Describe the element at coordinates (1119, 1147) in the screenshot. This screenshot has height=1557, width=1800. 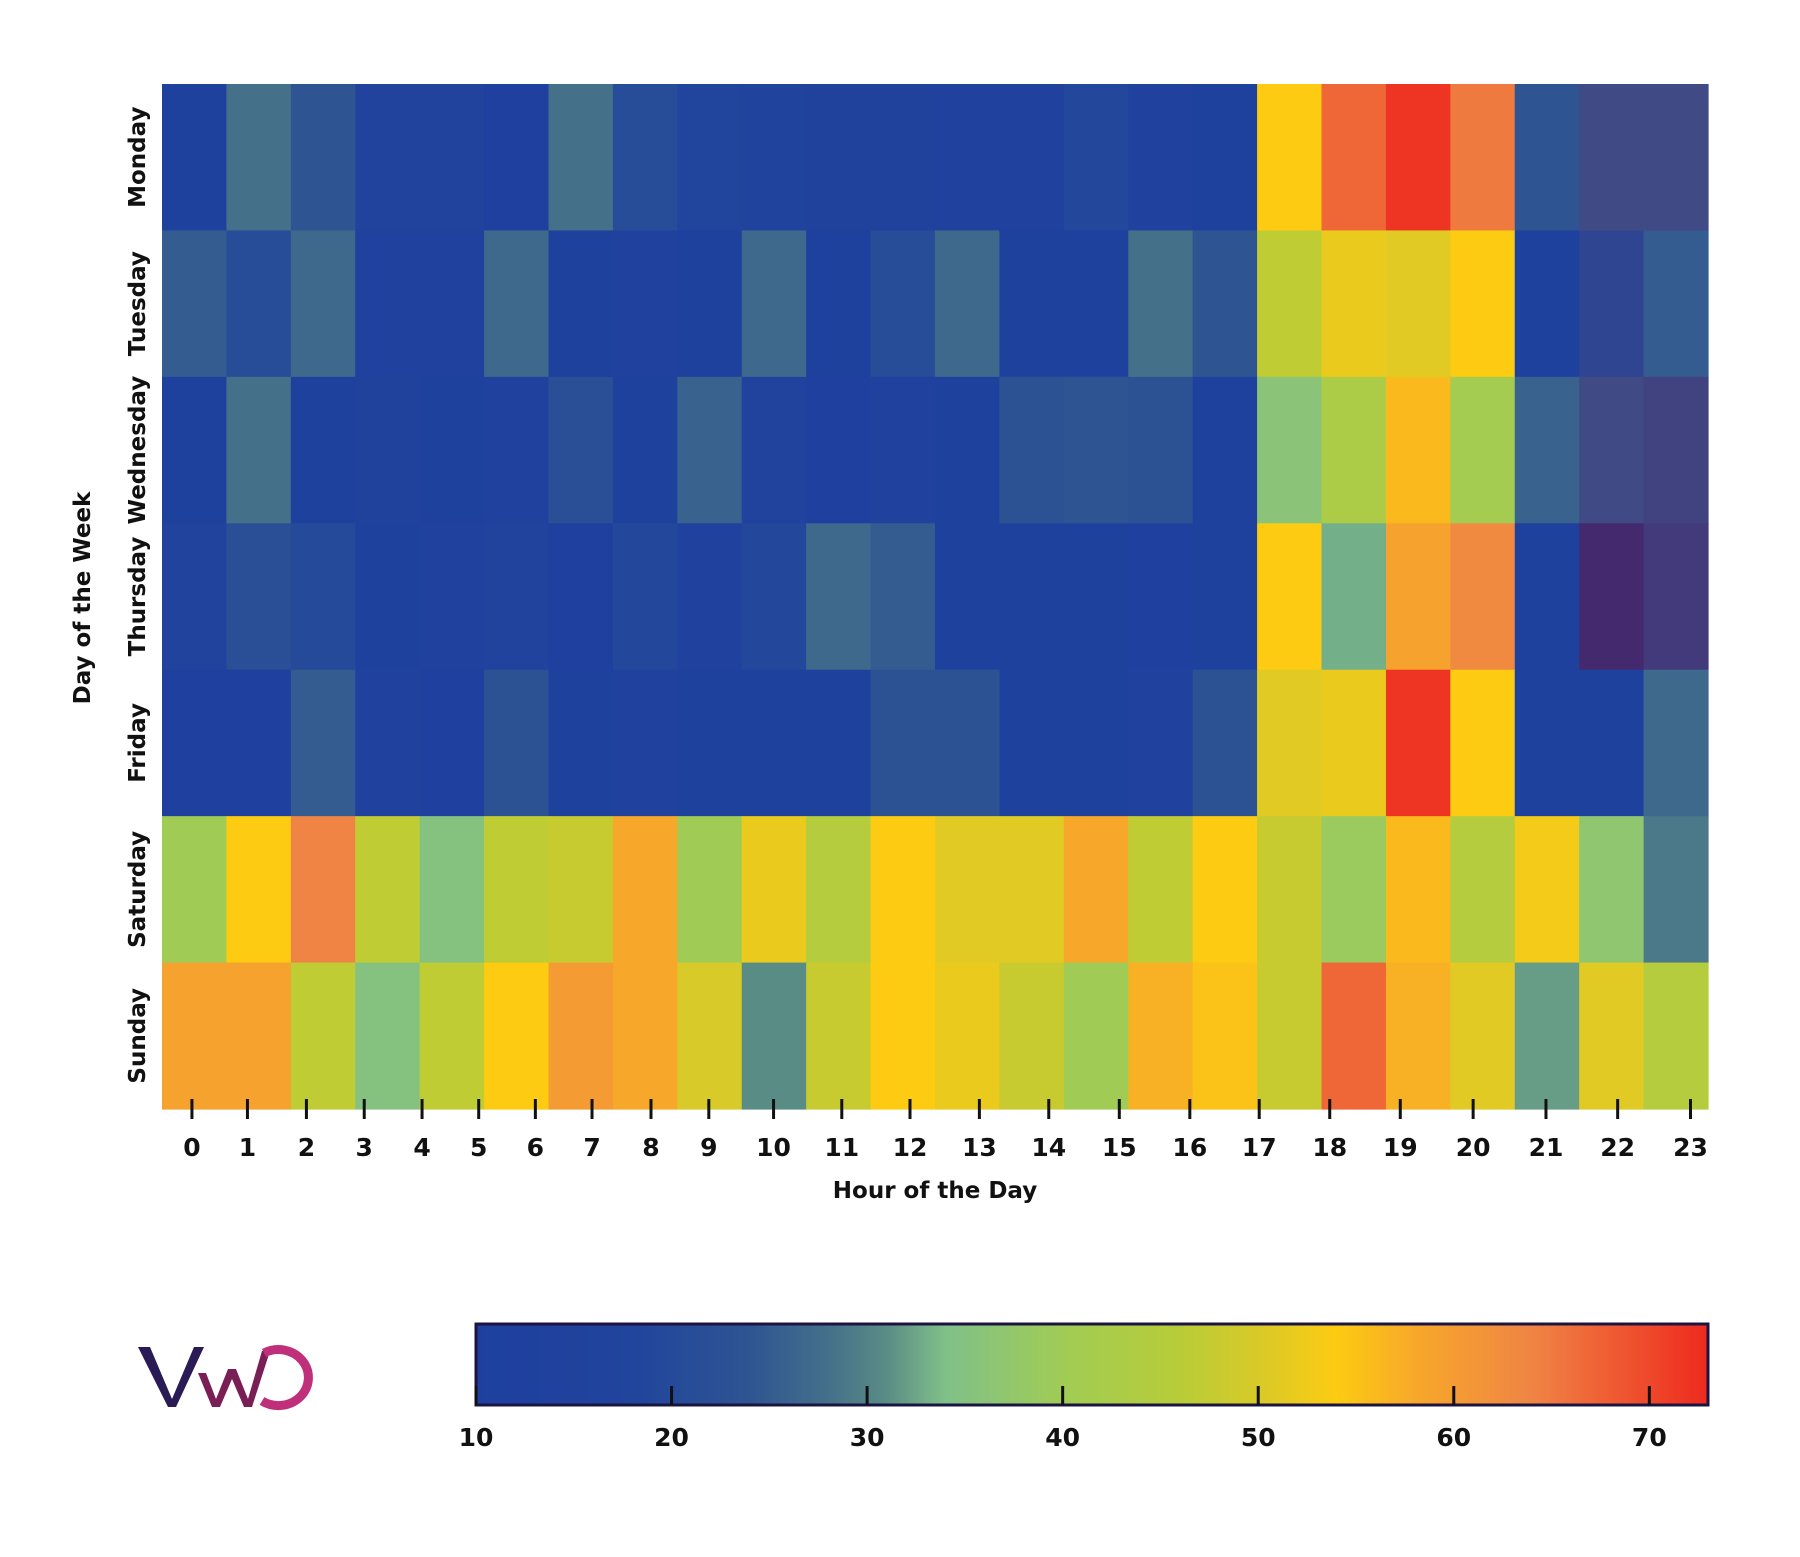
I see `x-tick-label: 15` at that location.